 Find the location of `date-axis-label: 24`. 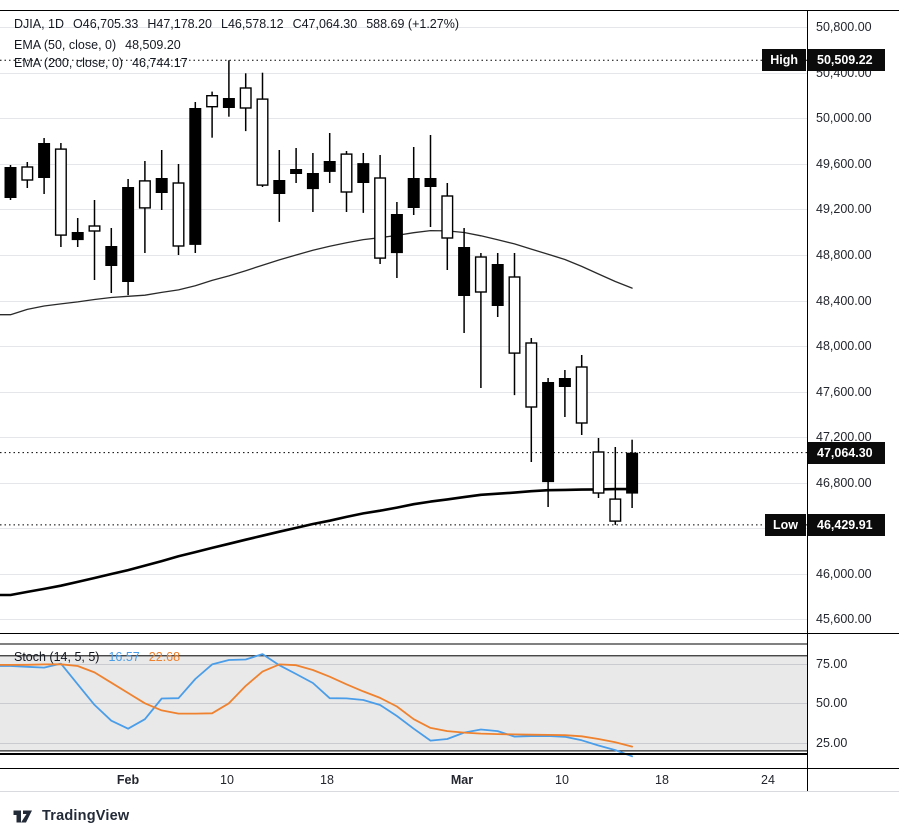

date-axis-label: 24 is located at coordinates (768, 780).